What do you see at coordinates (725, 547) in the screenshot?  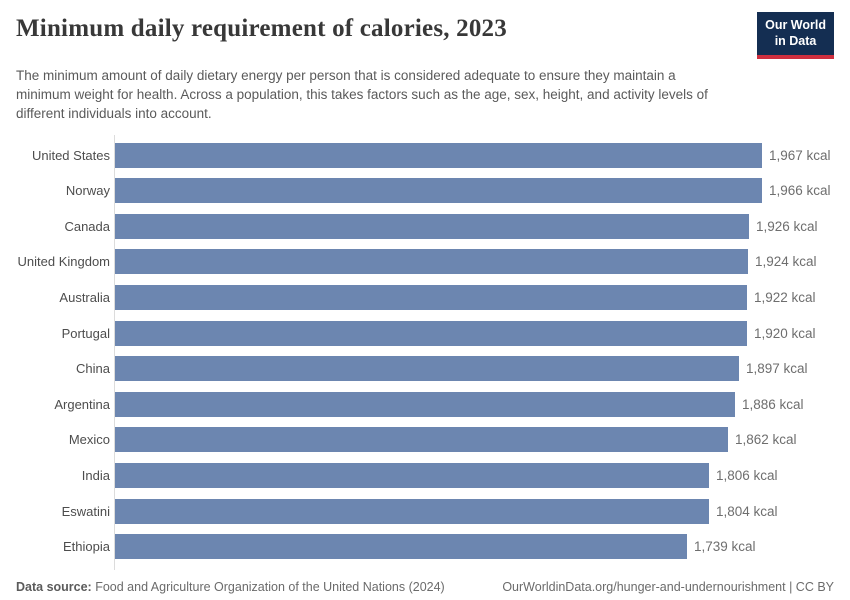 I see `value-label: 1,739 kcal` at bounding box center [725, 547].